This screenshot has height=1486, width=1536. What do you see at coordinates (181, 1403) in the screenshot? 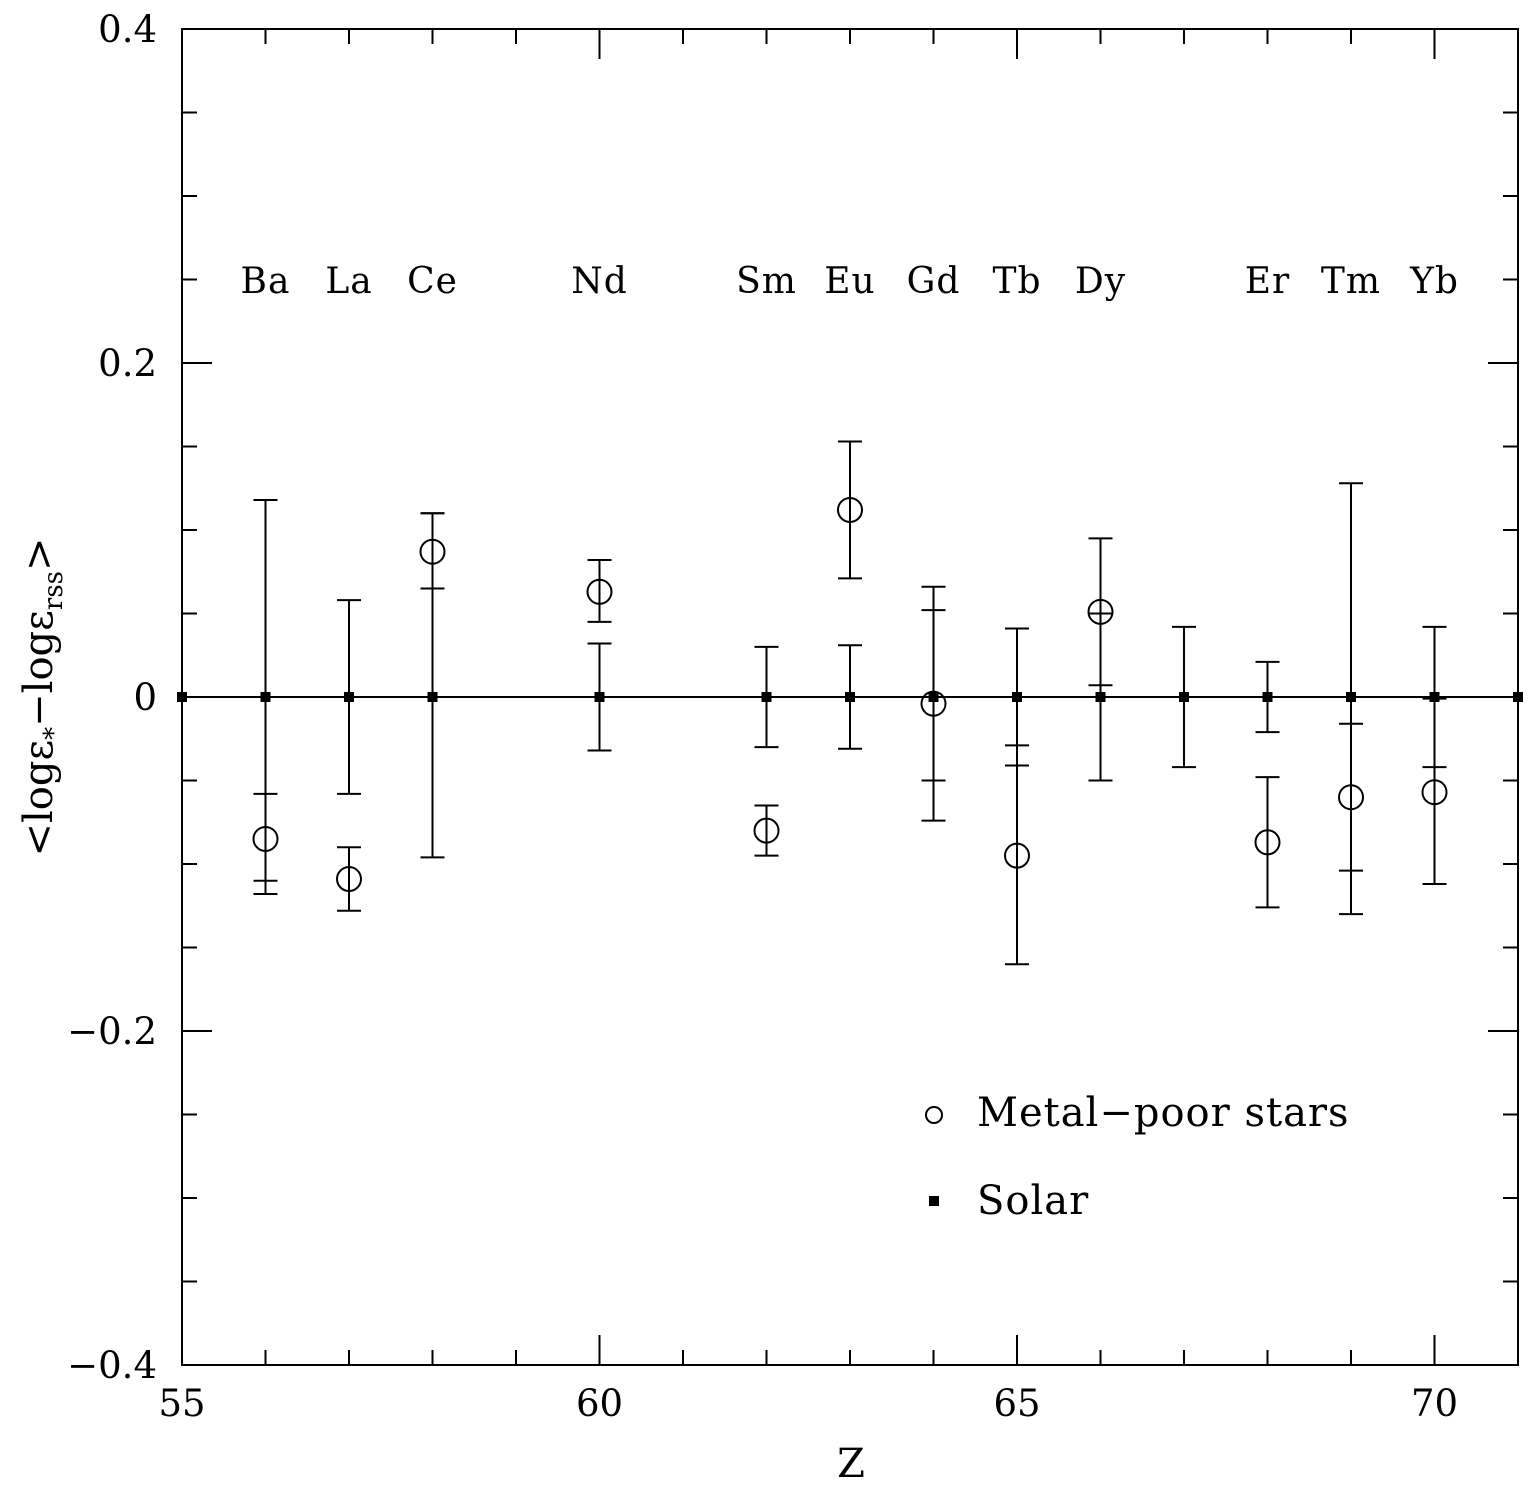
I see `x-tick-label: 55` at bounding box center [181, 1403].